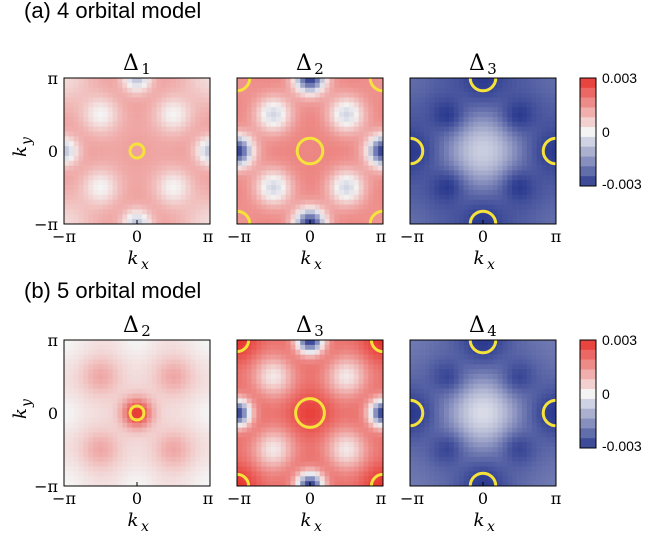 Image resolution: width=648 pixels, height=544 pixels. What do you see at coordinates (588, 171) in the screenshot?
I see `colorbar-step` at bounding box center [588, 171].